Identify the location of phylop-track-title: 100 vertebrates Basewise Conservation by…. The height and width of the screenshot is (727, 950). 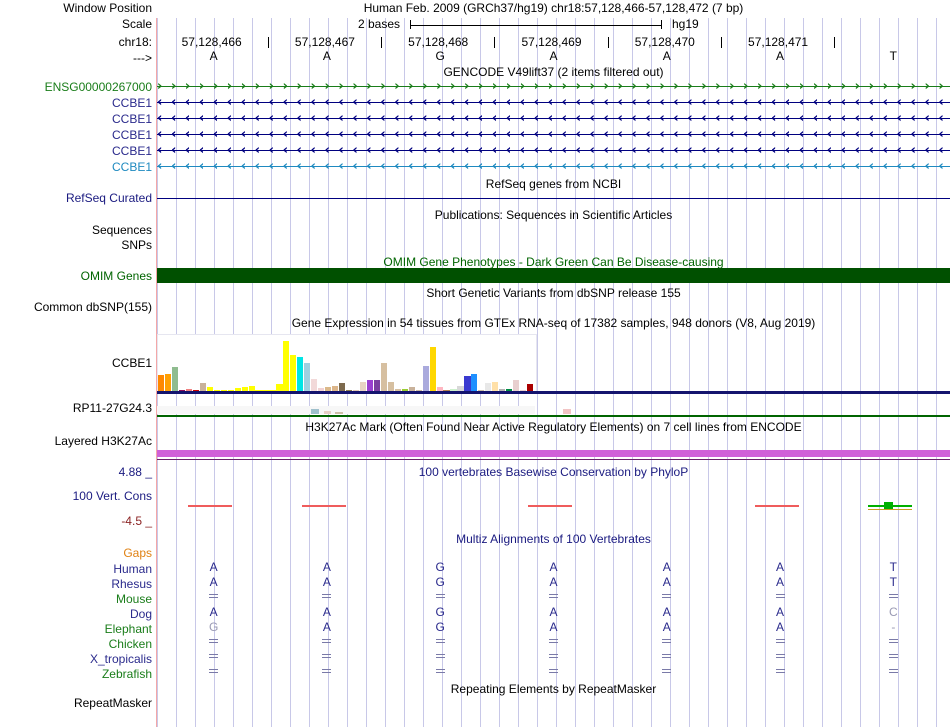
(553, 472).